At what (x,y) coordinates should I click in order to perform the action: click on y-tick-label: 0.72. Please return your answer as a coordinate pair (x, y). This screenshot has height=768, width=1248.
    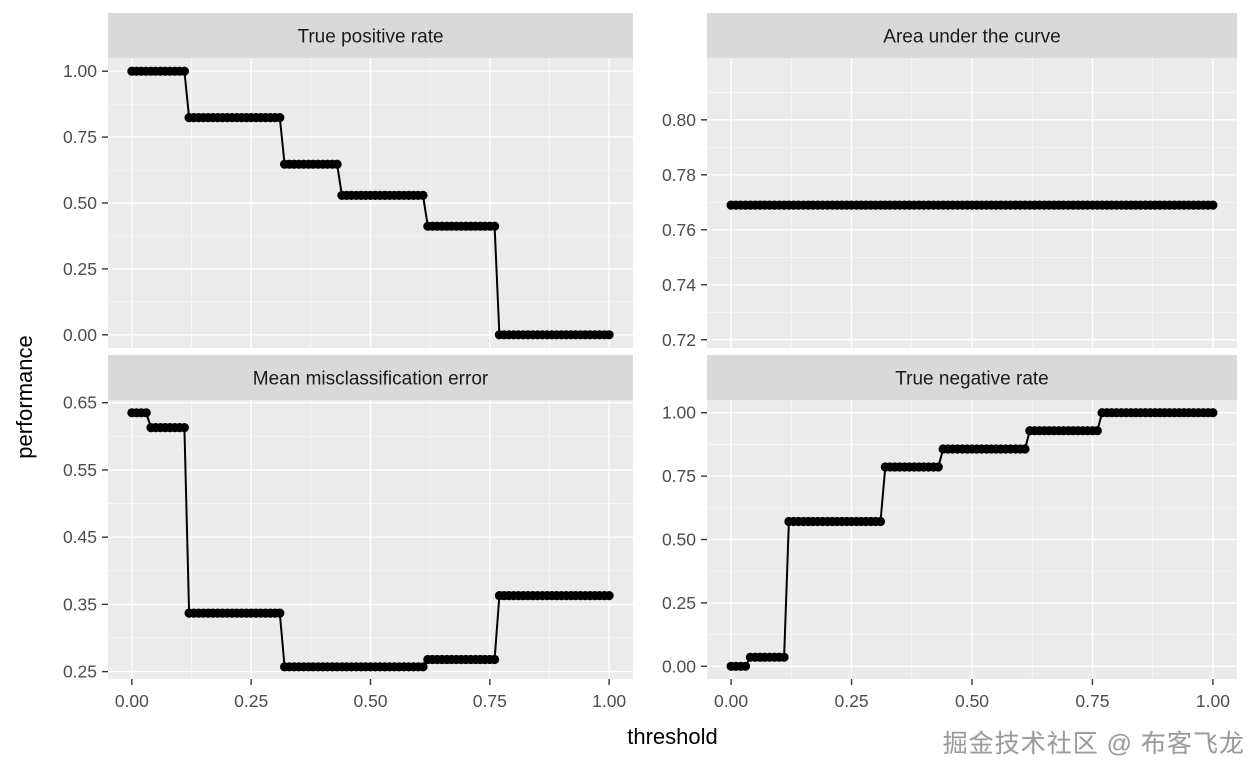
    Looking at the image, I should click on (679, 340).